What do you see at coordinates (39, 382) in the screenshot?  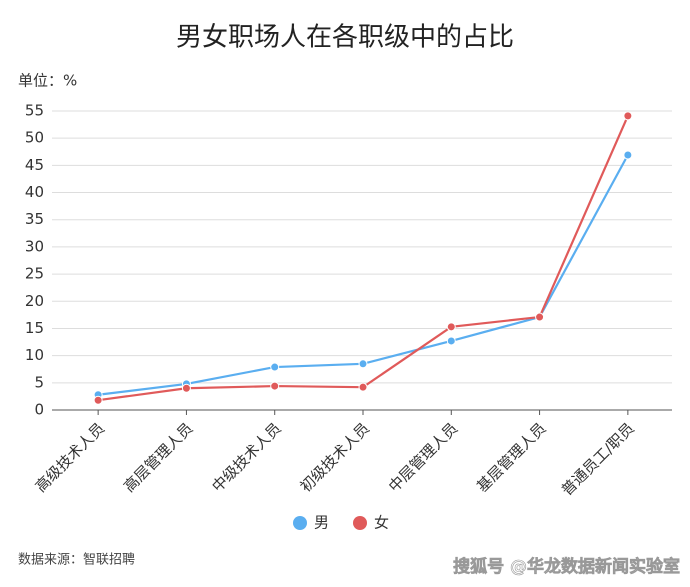 I see `y-tick-label: 5` at bounding box center [39, 382].